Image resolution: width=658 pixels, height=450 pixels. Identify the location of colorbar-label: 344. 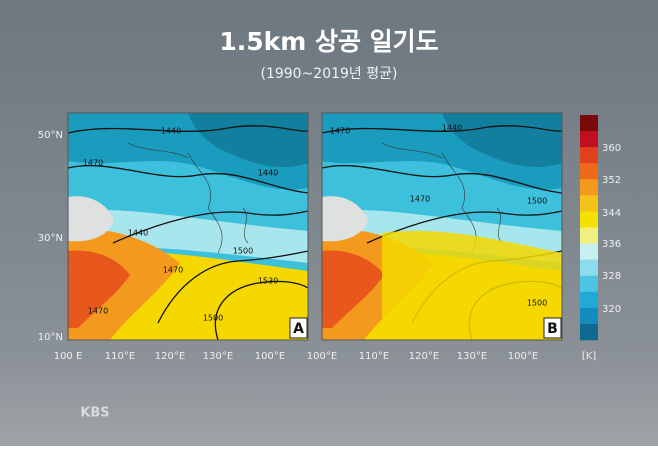
(611, 213).